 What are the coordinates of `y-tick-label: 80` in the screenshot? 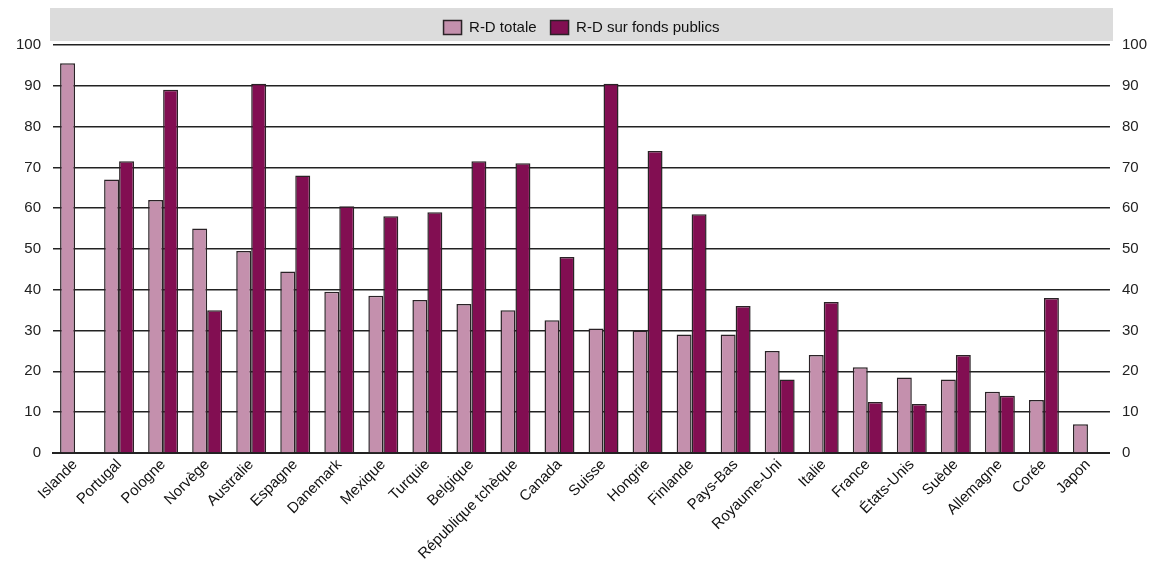 It's located at (33, 125).